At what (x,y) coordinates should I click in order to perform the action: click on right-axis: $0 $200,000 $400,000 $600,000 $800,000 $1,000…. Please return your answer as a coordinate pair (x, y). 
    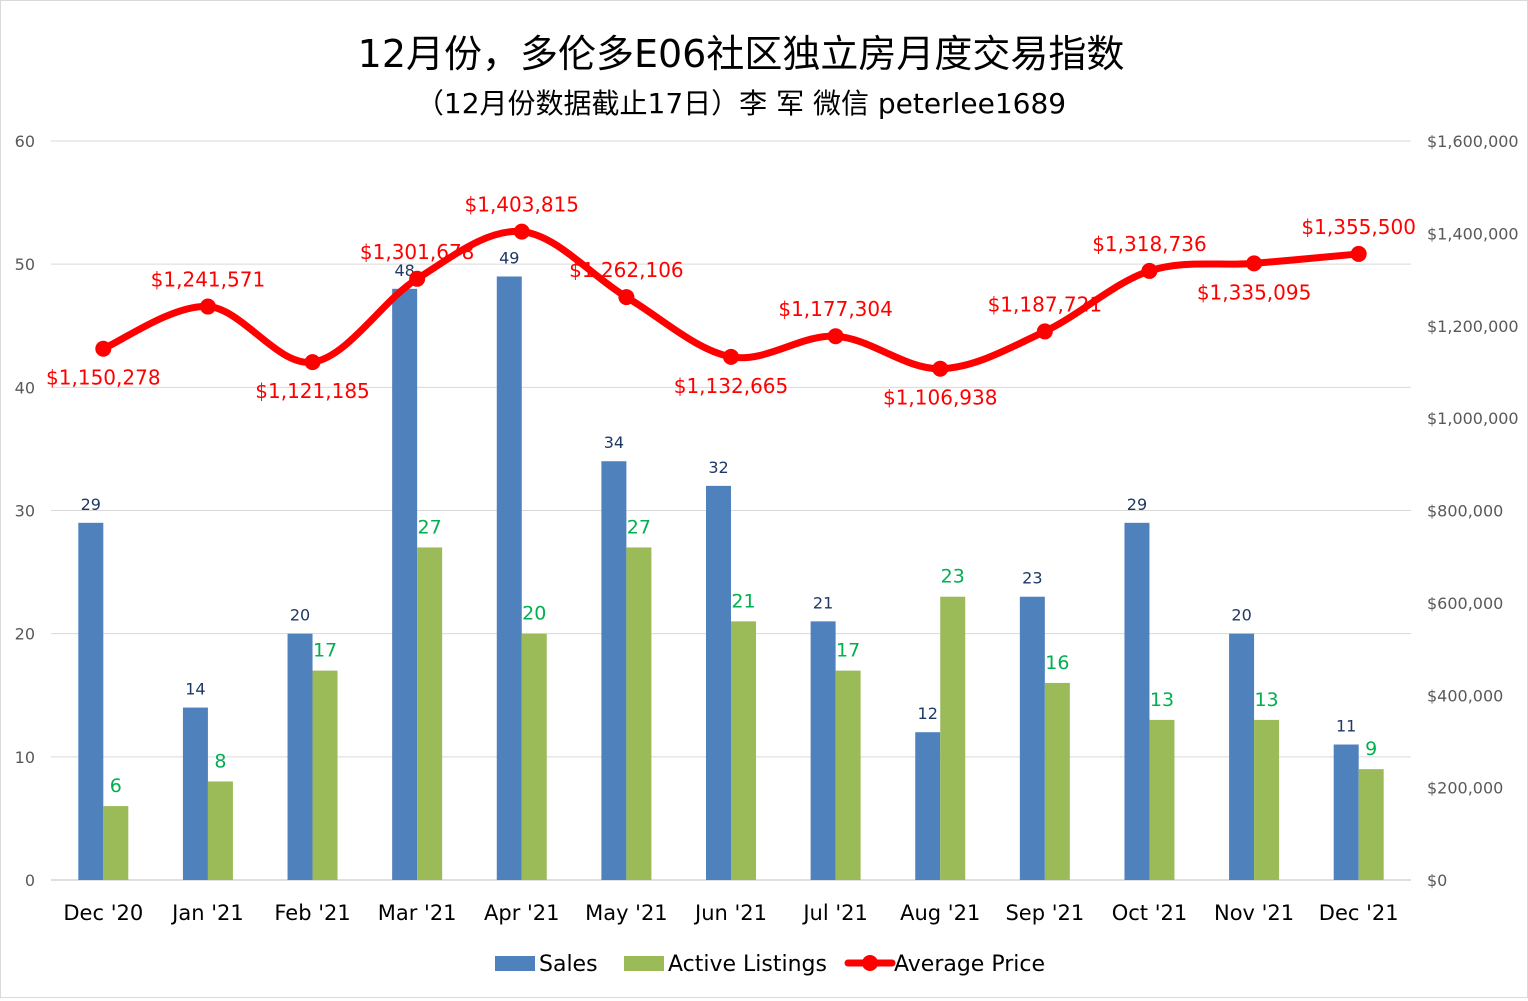
    Looking at the image, I should click on (1473, 511).